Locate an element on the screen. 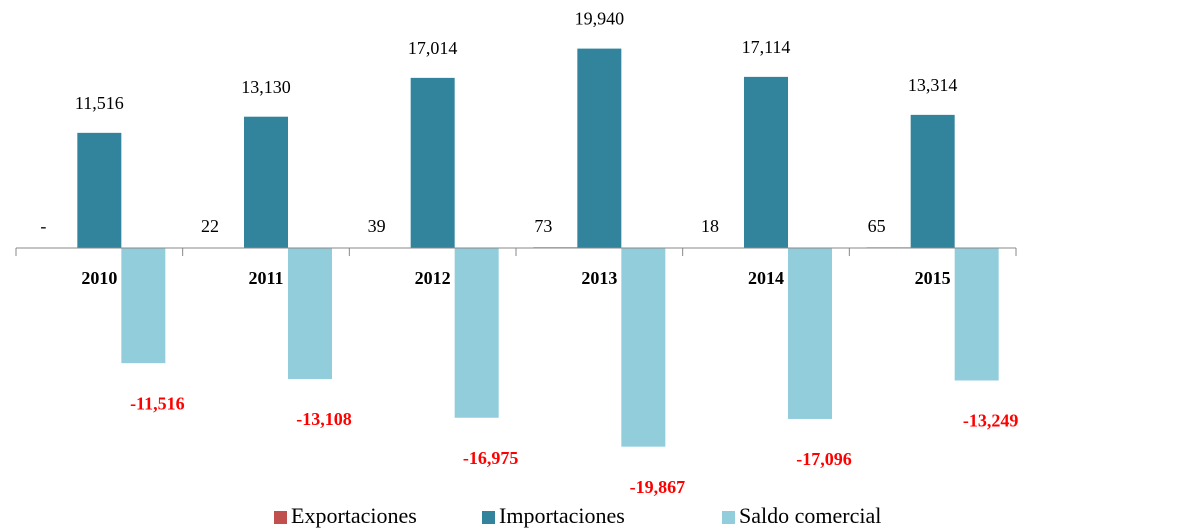 This screenshot has height=531, width=1198. x-tick-label: 2013 is located at coordinates (599, 278).